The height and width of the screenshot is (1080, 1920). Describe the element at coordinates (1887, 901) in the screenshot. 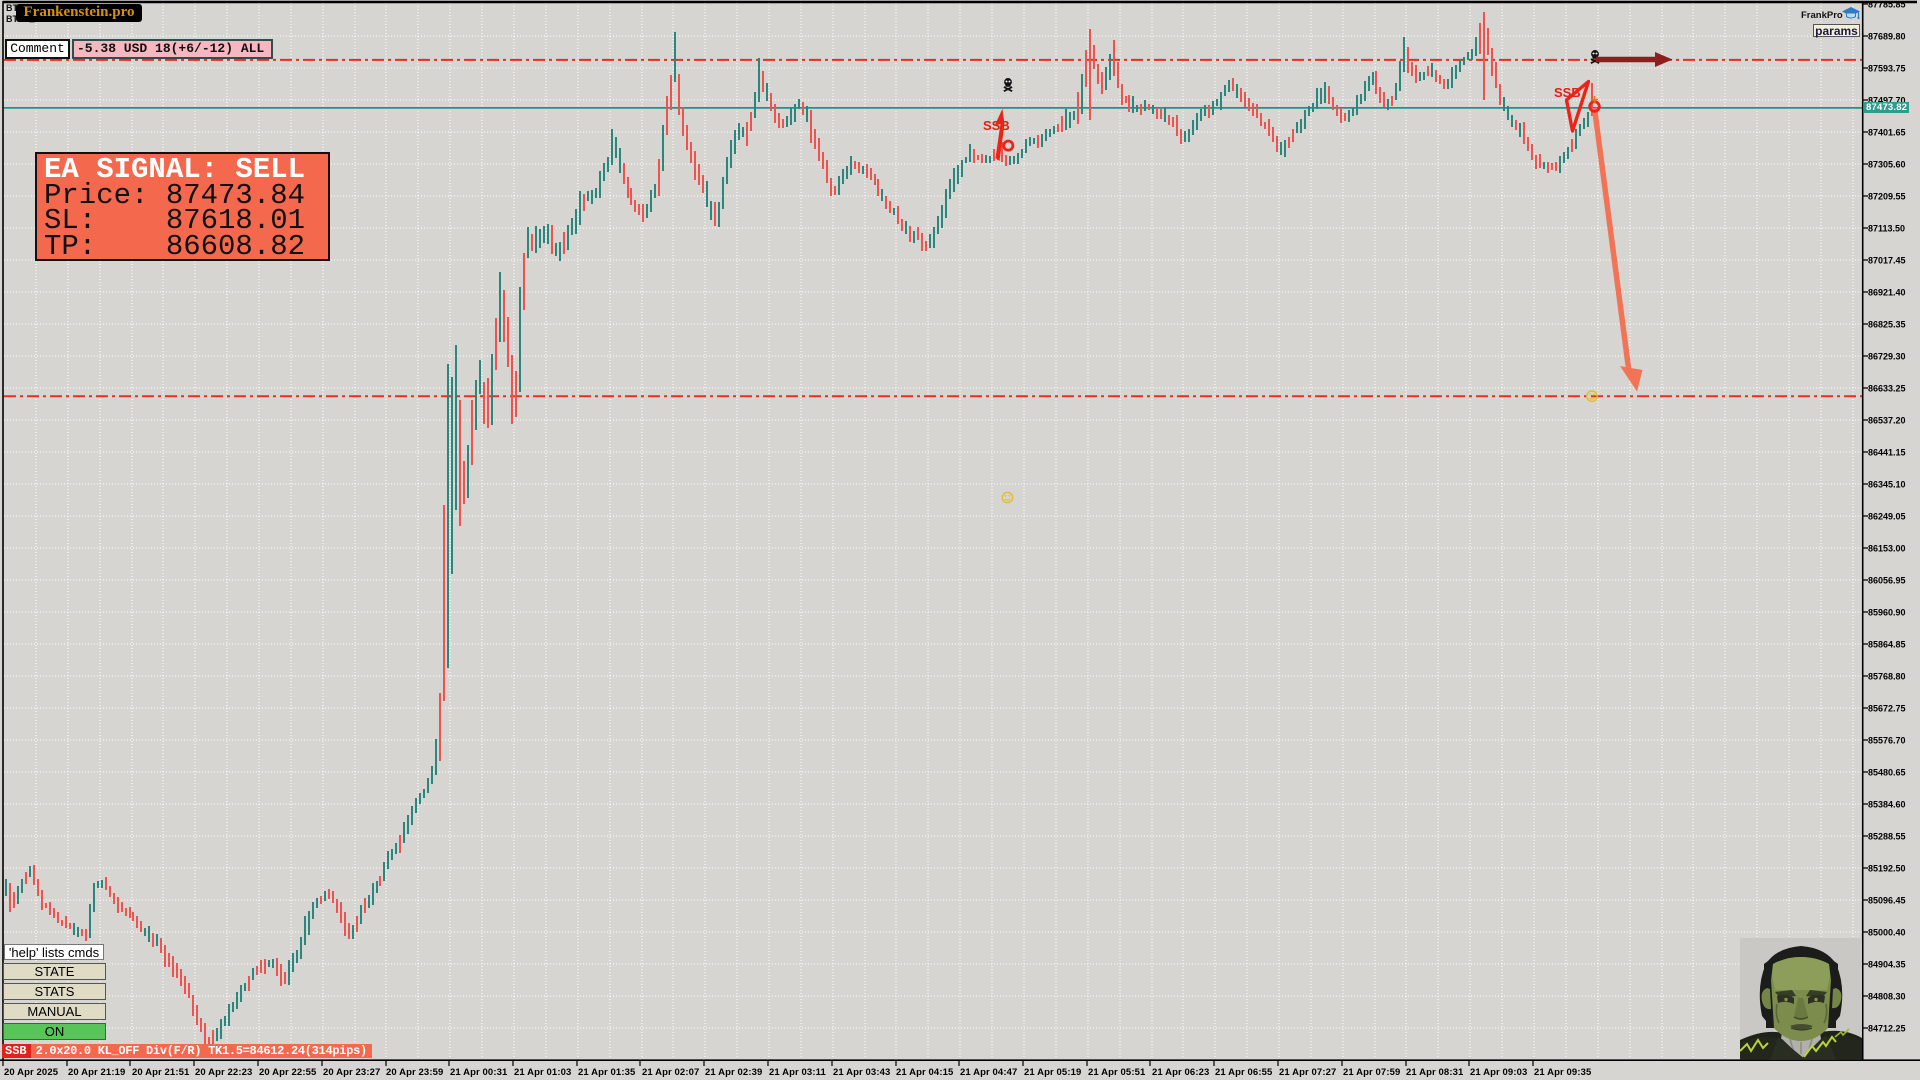

I see `svg-text: 85096.45` at that location.